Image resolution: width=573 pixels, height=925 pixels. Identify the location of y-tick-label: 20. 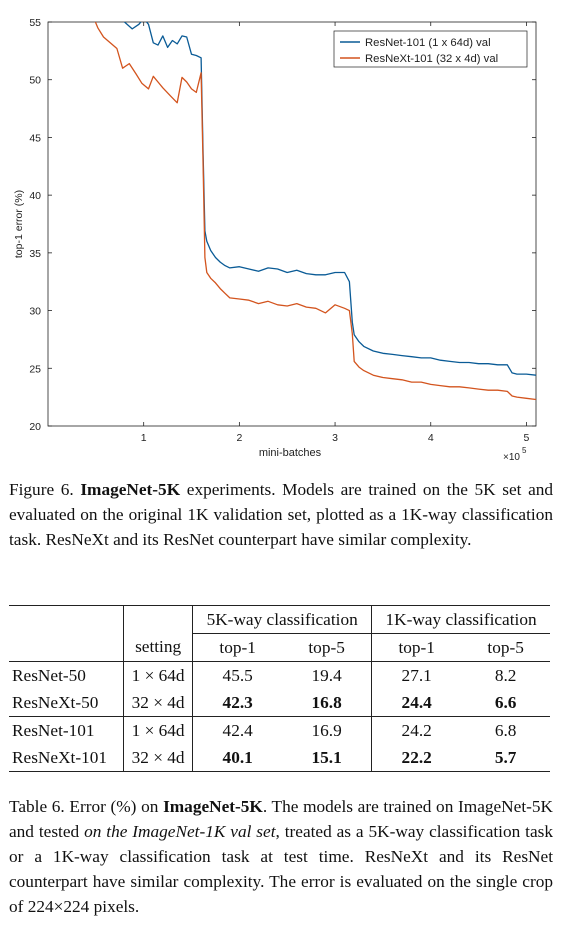
(35, 427).